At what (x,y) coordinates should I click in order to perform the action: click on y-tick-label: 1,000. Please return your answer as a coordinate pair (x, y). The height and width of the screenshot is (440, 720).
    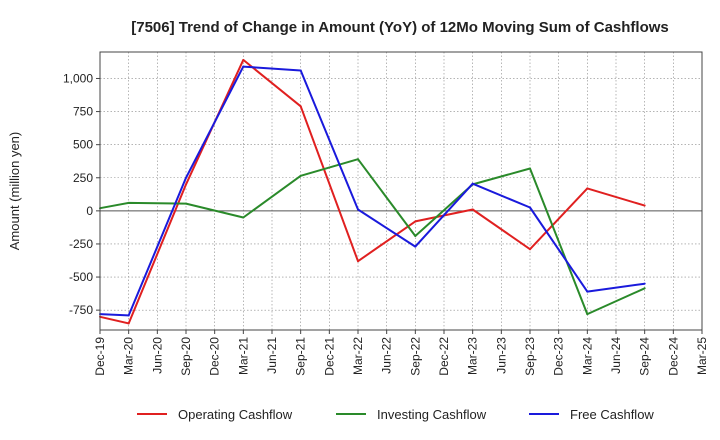
    Looking at the image, I should click on (78, 78).